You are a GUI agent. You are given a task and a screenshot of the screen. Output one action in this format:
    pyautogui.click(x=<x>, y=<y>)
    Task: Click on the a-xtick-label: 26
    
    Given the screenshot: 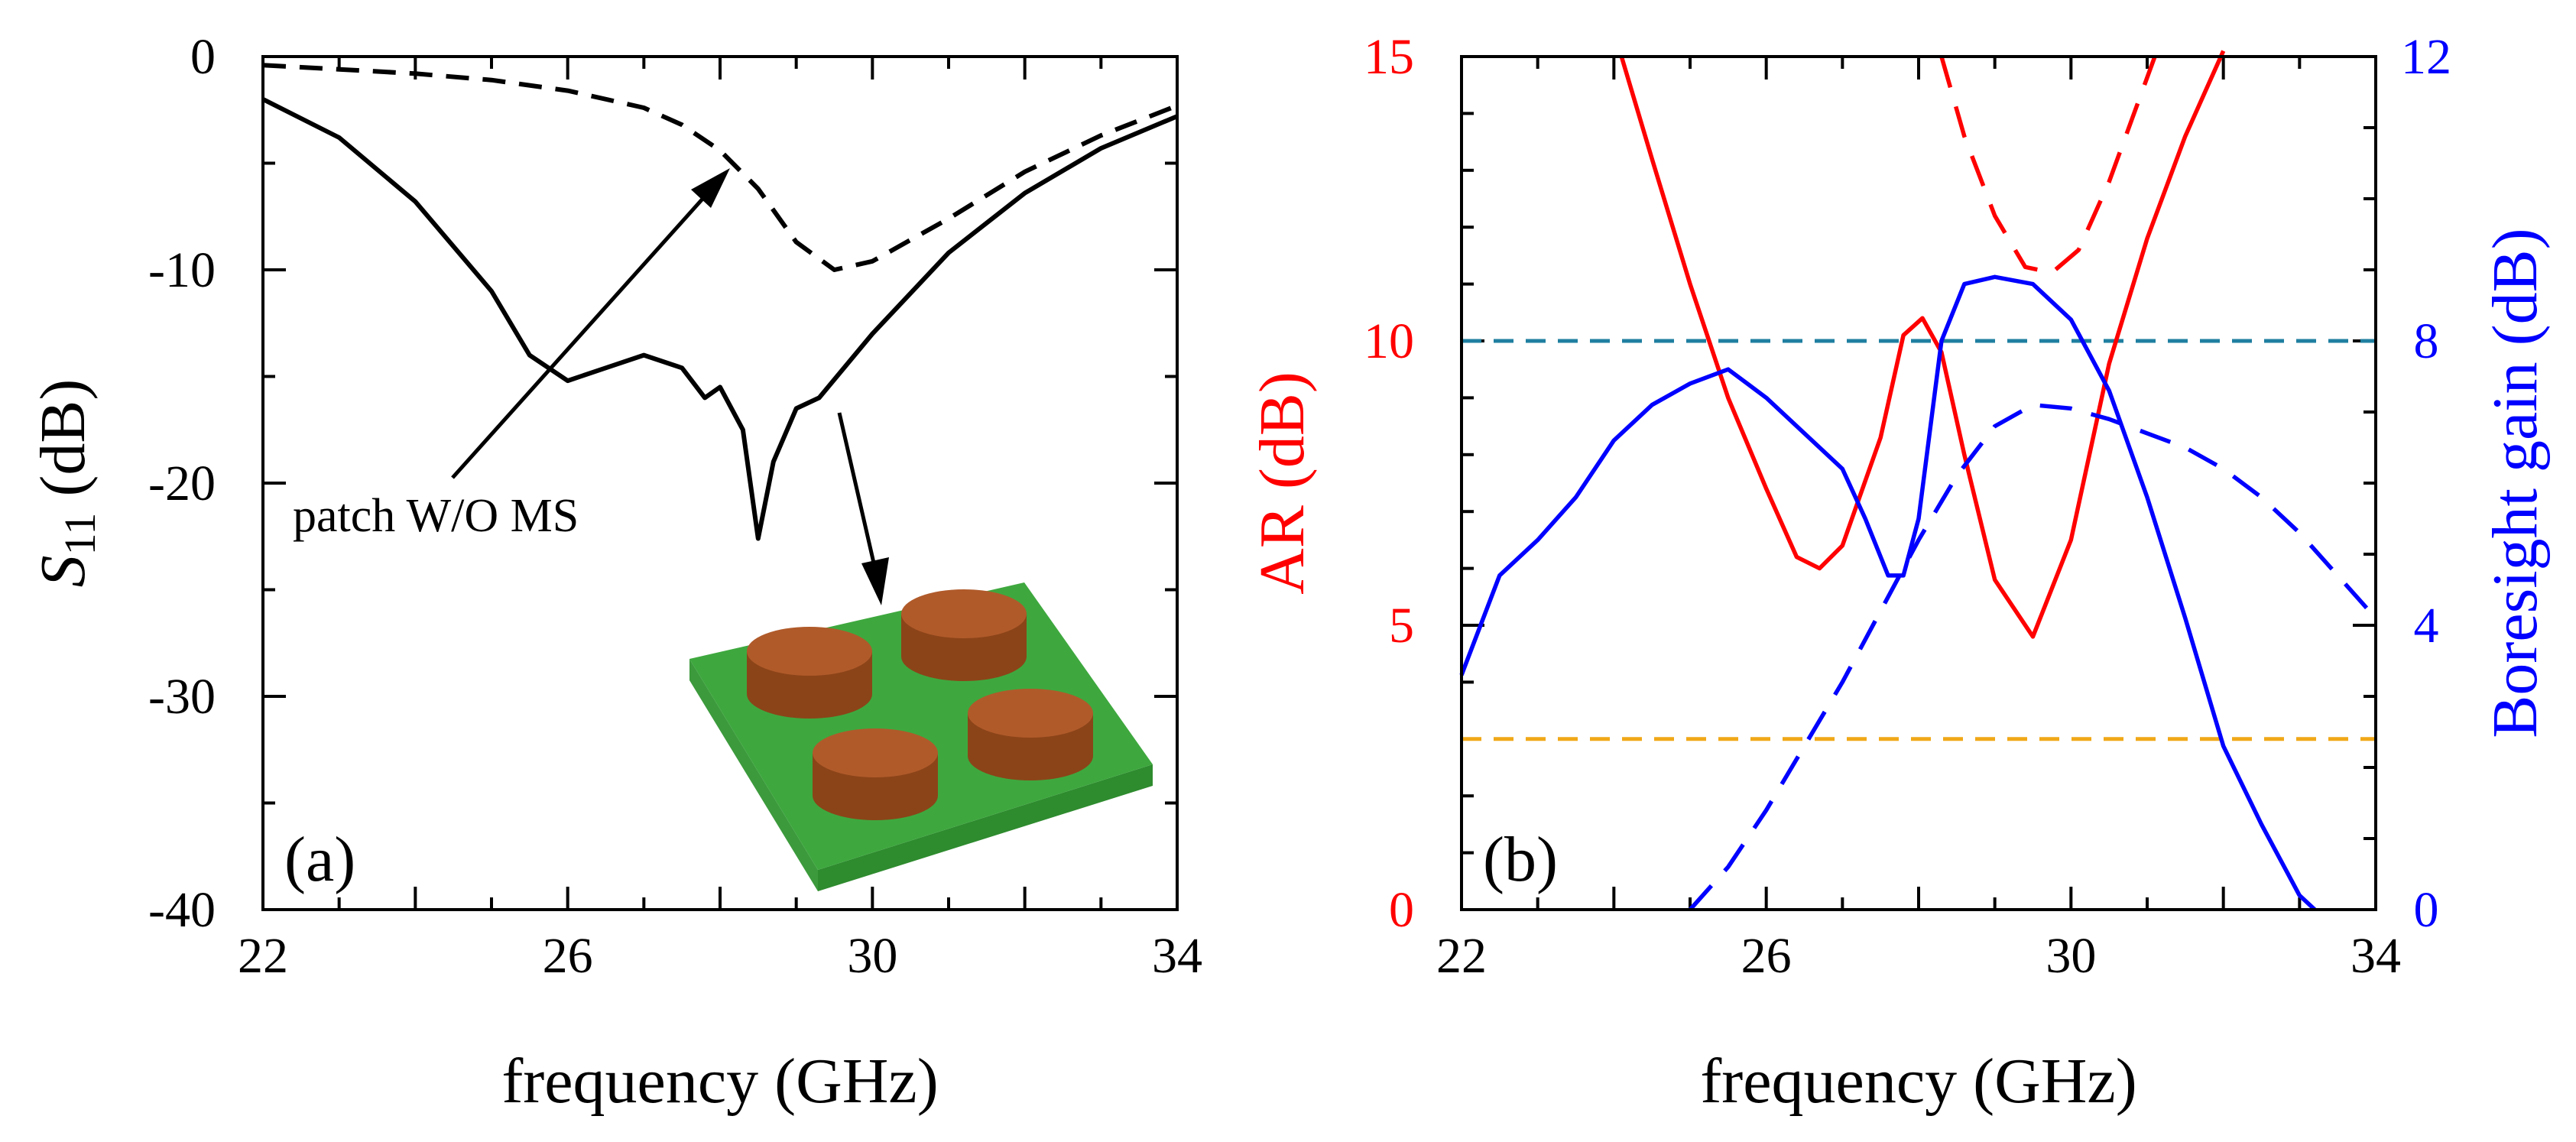 What is the action you would take?
    pyautogui.click(x=568, y=956)
    